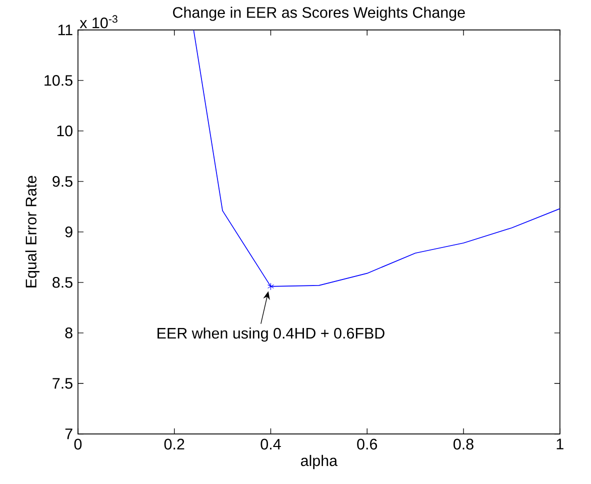  I want to click on chart-title: Change in EER as Scores Weights Change, so click(319, 13).